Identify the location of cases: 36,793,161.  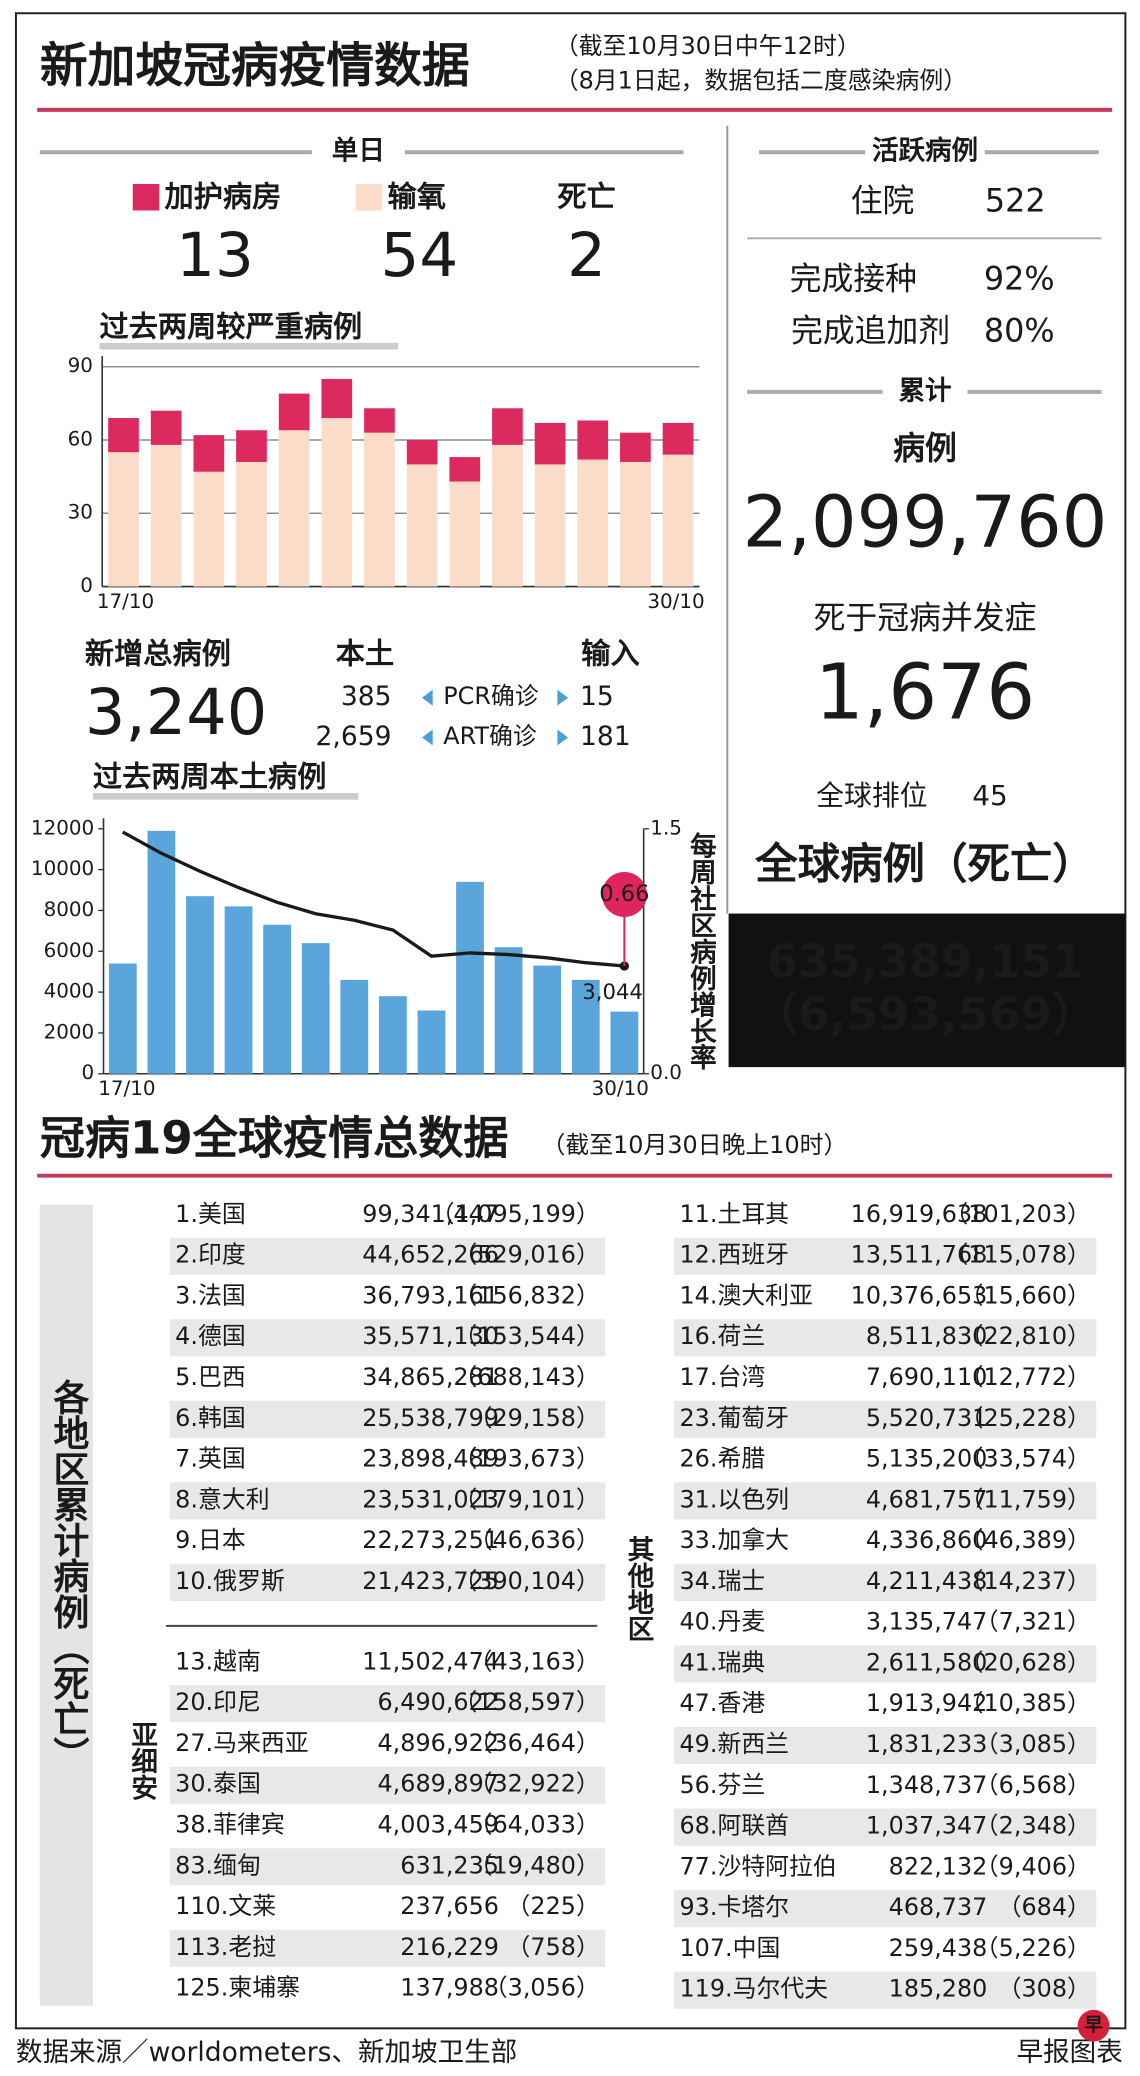
(430, 1295).